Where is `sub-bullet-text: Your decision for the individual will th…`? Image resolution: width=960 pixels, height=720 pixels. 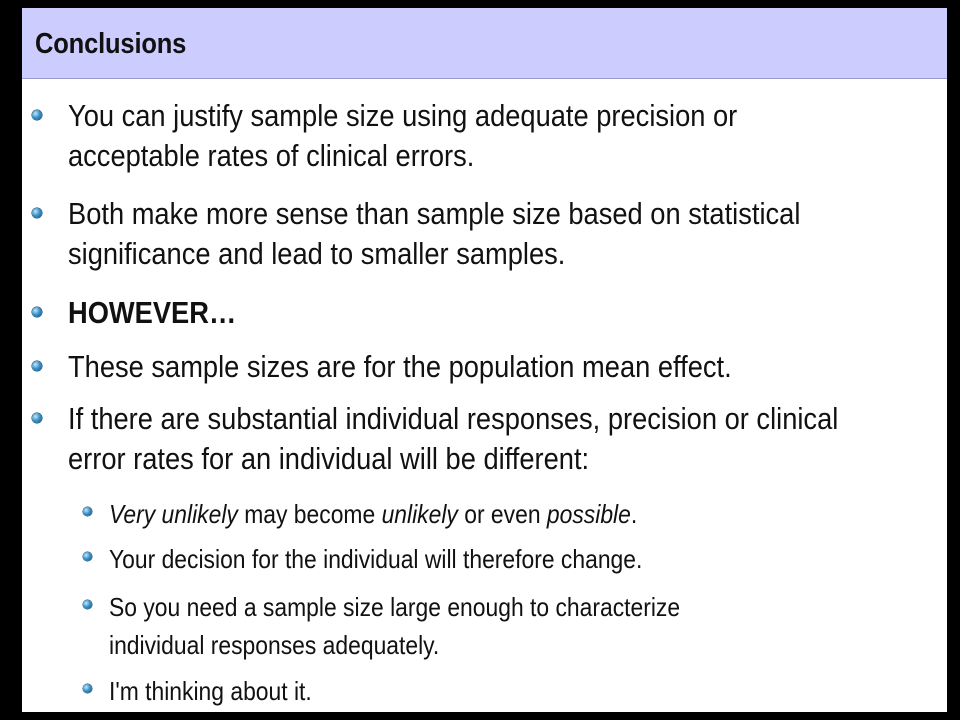
sub-bullet-text: Your decision for the individual will th… is located at coordinates (376, 559).